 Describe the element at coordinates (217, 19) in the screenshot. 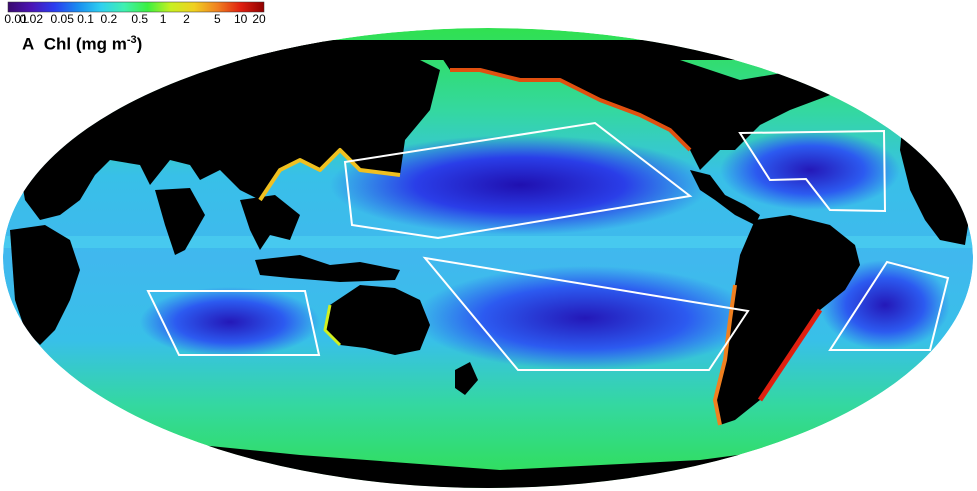

I see `colorbar-tick-label: 5` at that location.